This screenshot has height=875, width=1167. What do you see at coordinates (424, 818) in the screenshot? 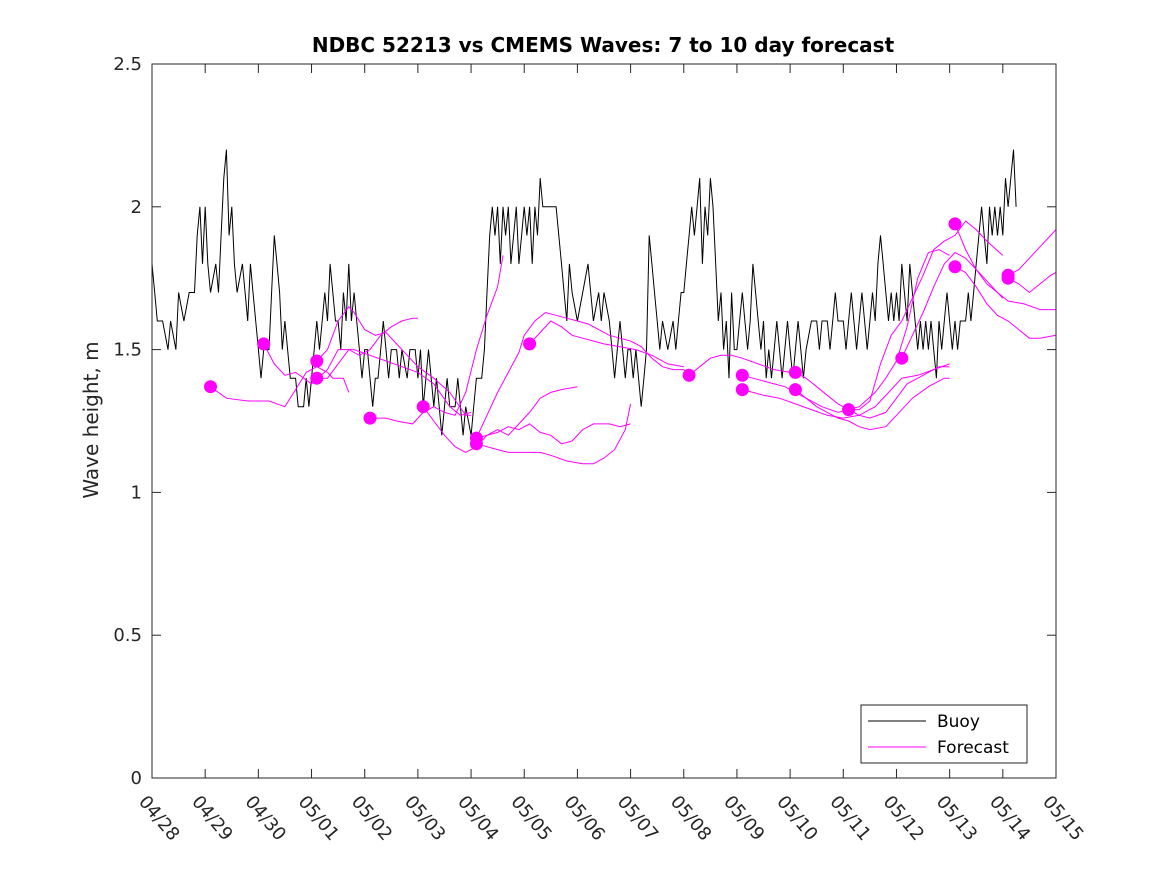
I see `x-tick-label-5: 05/03` at bounding box center [424, 818].